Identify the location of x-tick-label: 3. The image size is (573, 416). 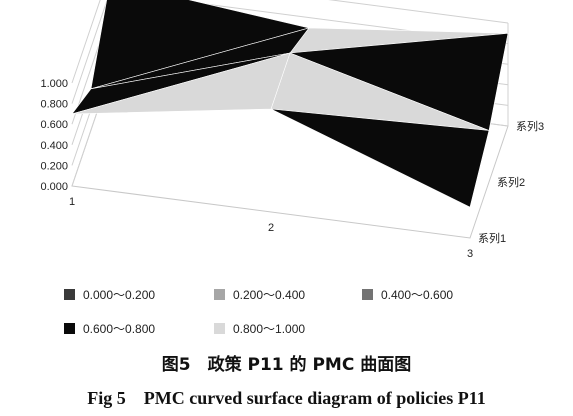
(470, 254).